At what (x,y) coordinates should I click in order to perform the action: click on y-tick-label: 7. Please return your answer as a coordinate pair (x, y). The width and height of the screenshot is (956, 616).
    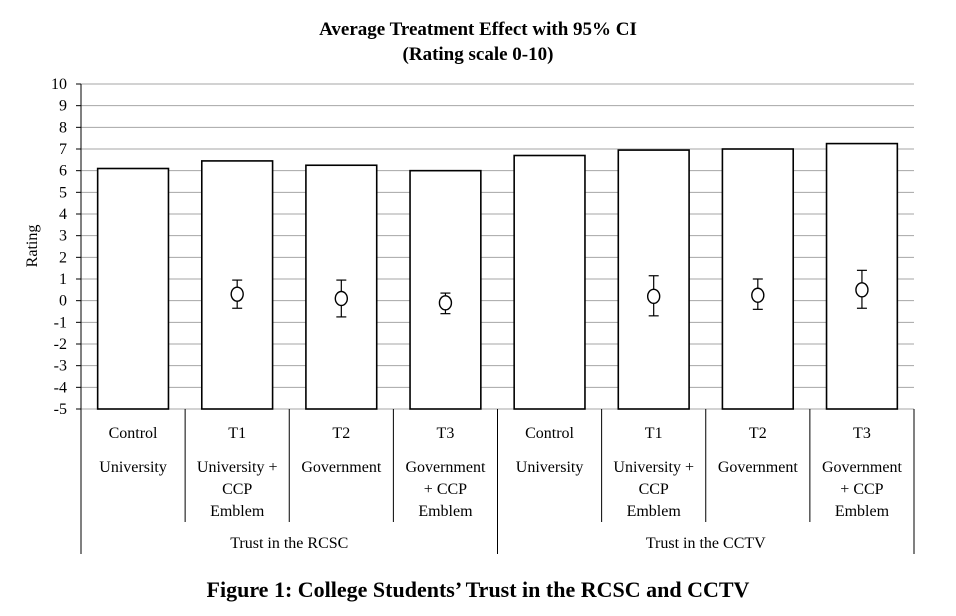
    Looking at the image, I should click on (63, 149).